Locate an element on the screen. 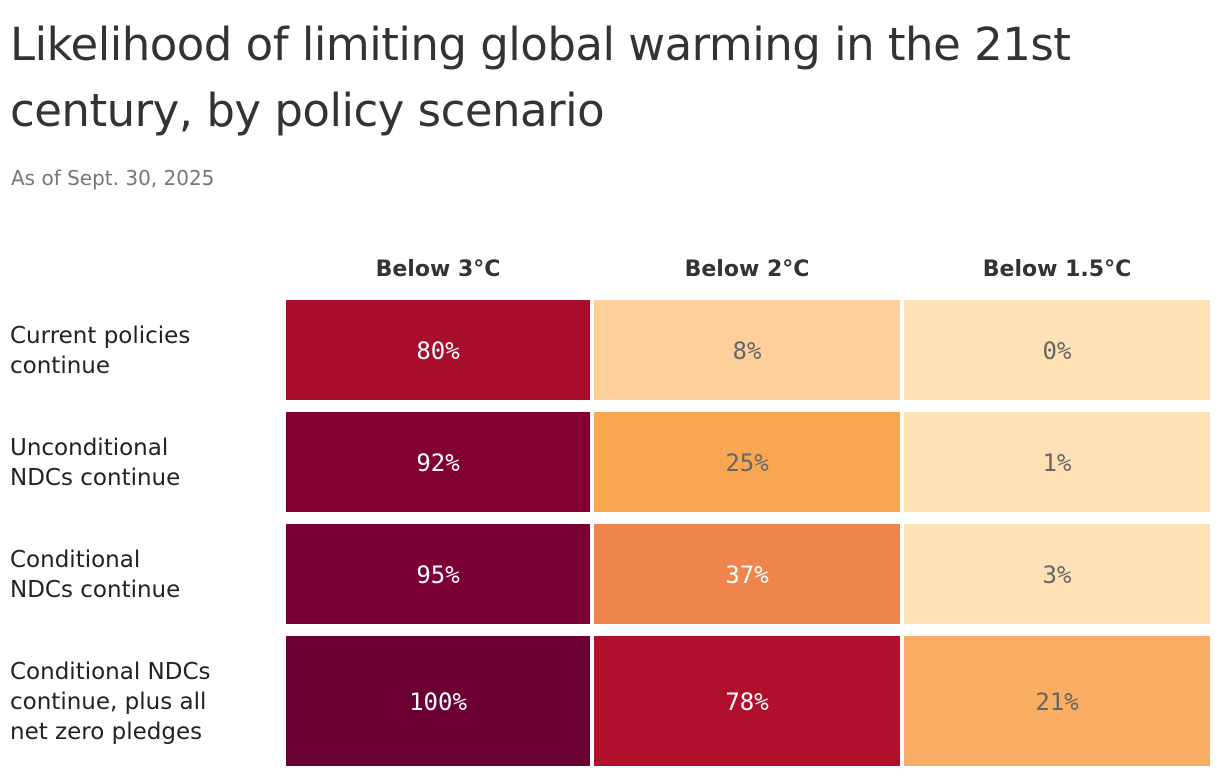 This screenshot has height=782, width=1220. column-header: Below 3°C is located at coordinates (438, 269).